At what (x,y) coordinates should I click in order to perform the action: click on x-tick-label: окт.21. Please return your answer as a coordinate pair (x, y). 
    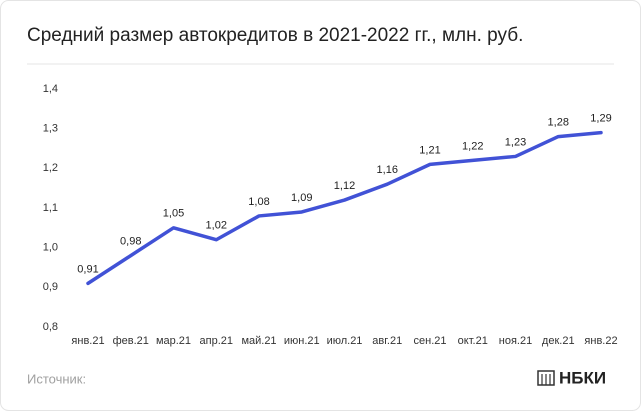
    Looking at the image, I should click on (473, 341).